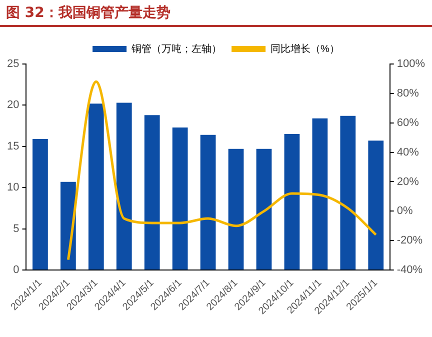 Image resolution: width=432 pixels, height=337 pixels. Describe the element at coordinates (408, 93) in the screenshot. I see `y2-tick-label: 80%` at that location.